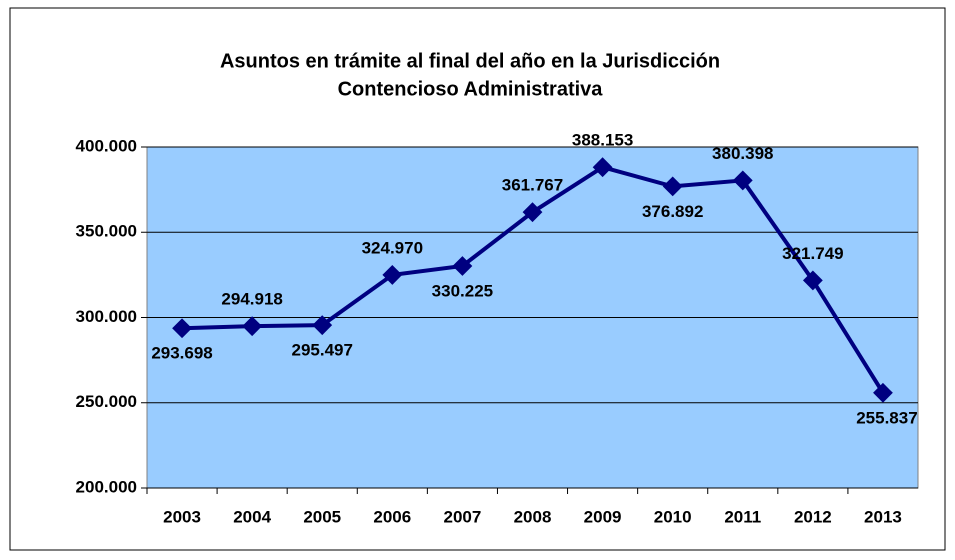 The width and height of the screenshot is (955, 560). I want to click on x-tick-label: 2006, so click(392, 516).